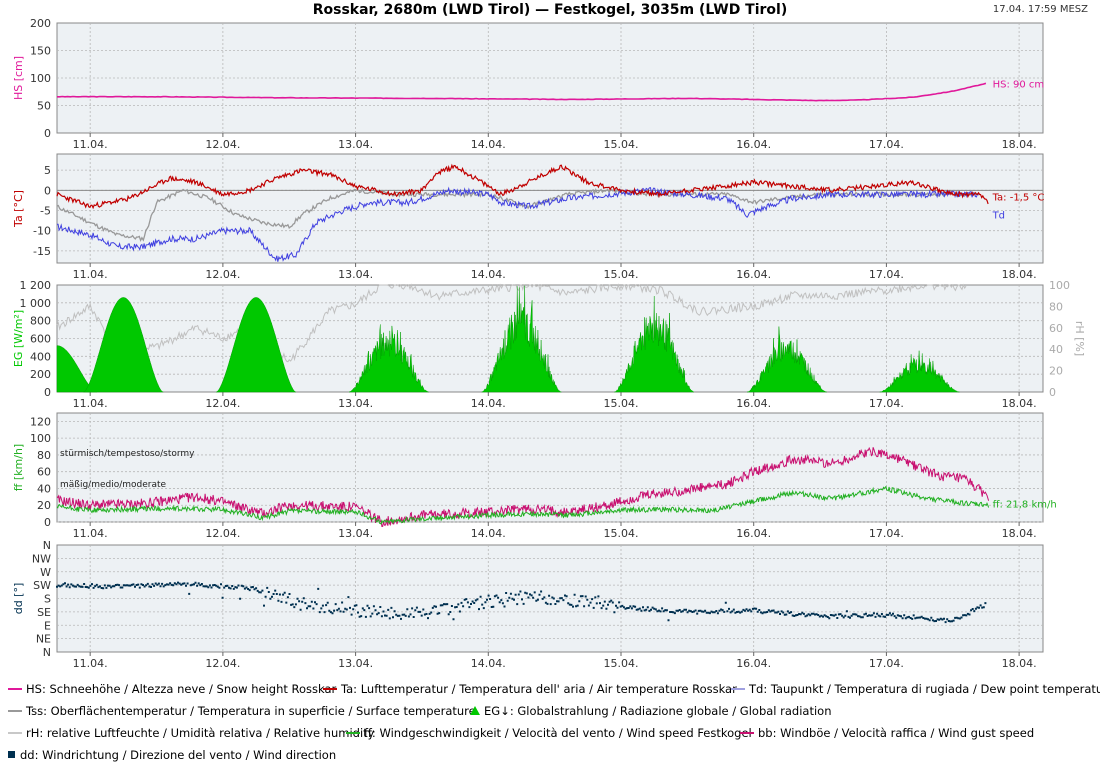 This screenshot has width=1100, height=780. I want to click on y-tick-label-temp: -15, so click(42, 251).